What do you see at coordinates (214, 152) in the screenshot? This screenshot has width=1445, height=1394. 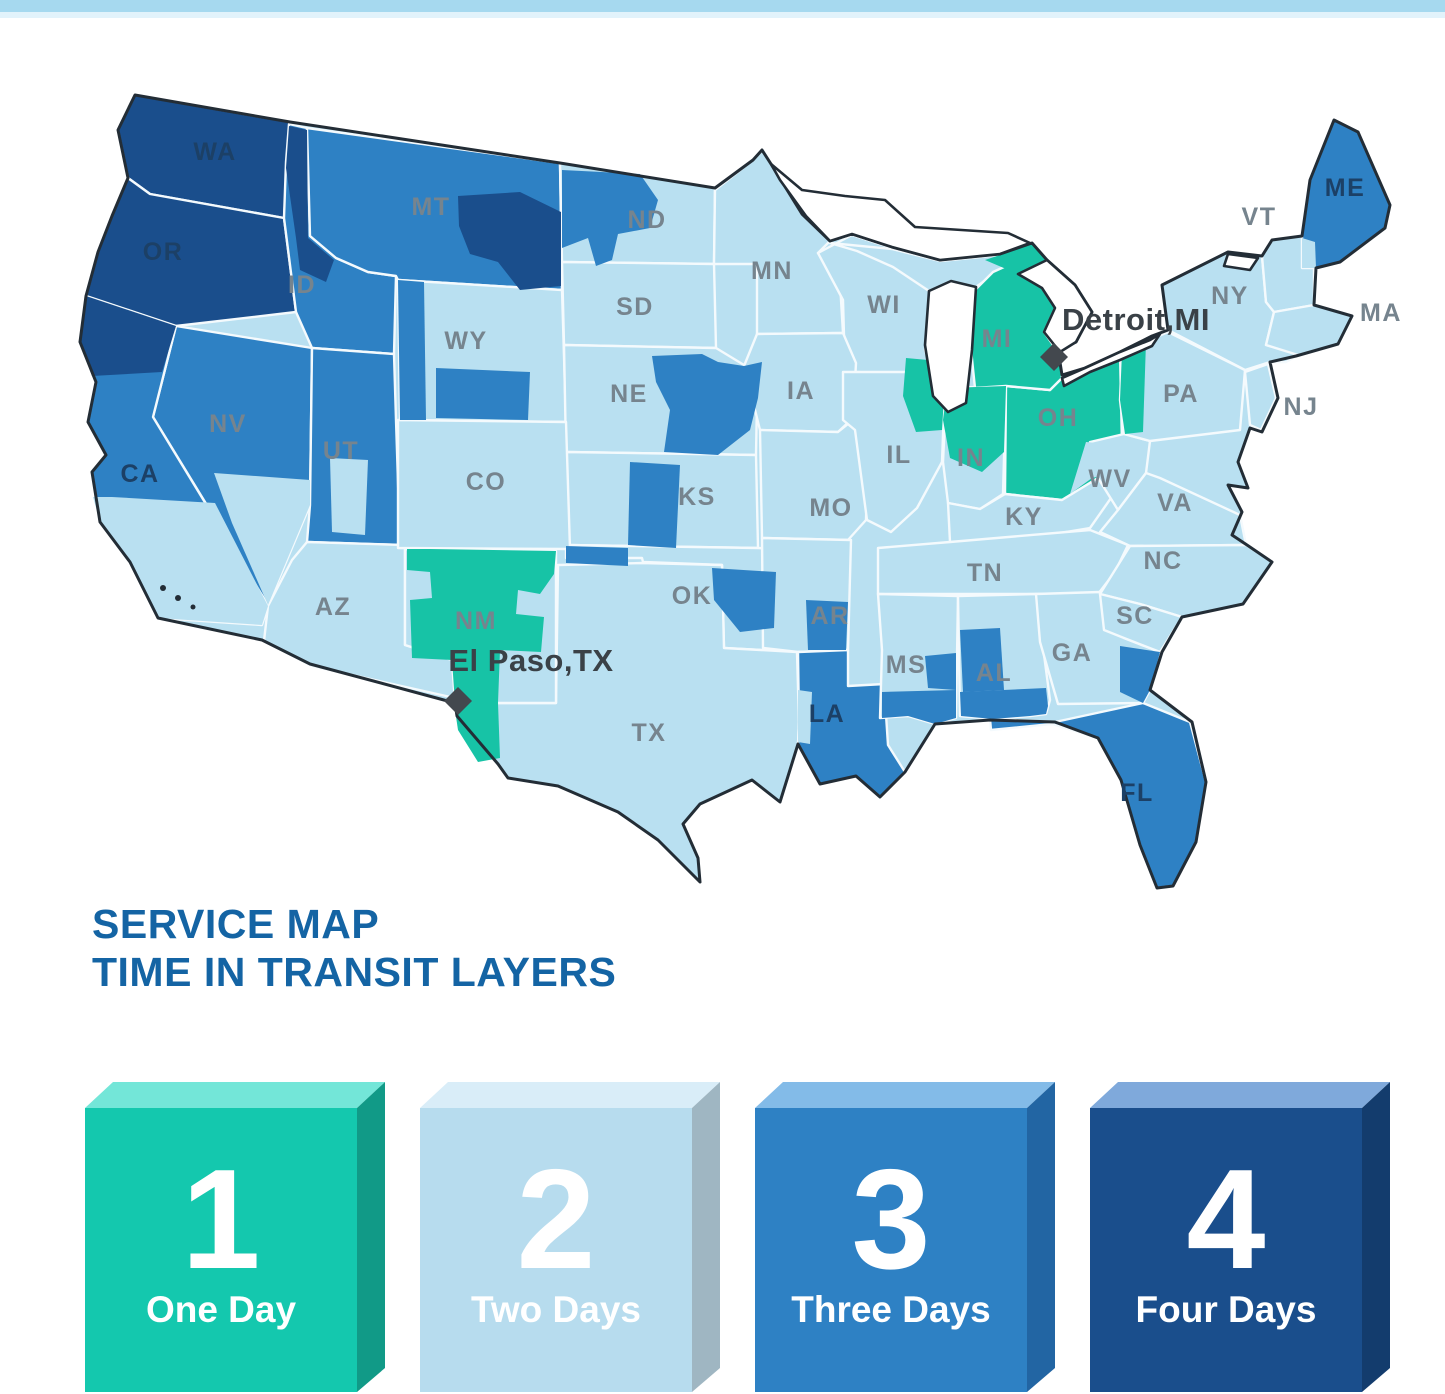 I see `state-label-wa: WA` at bounding box center [214, 152].